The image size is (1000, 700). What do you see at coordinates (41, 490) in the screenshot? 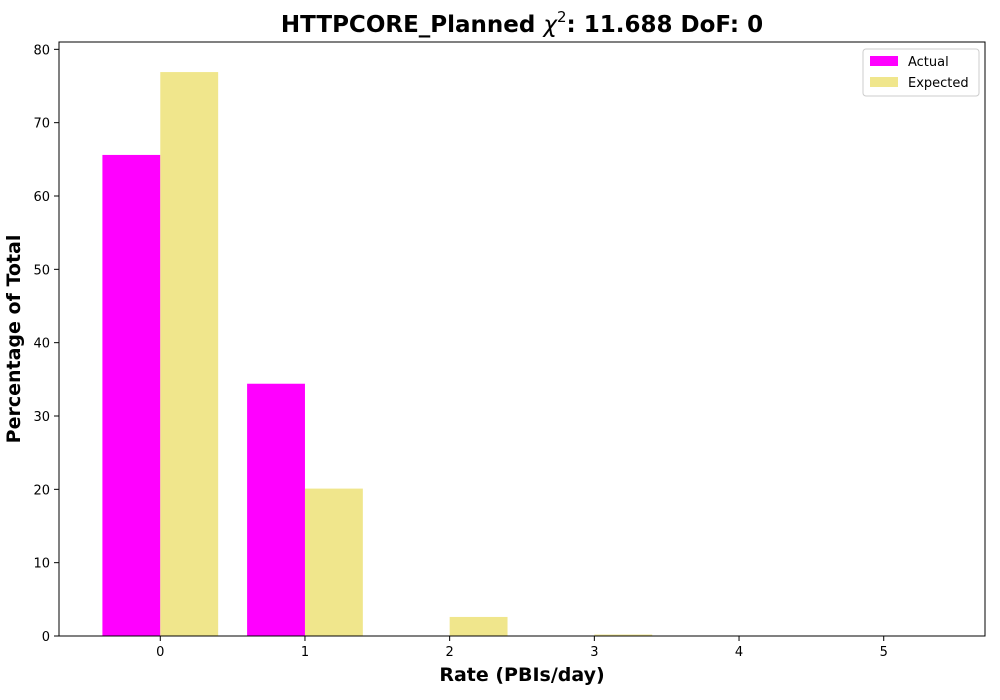
I see `y-tick-label-20: 20` at bounding box center [41, 490].